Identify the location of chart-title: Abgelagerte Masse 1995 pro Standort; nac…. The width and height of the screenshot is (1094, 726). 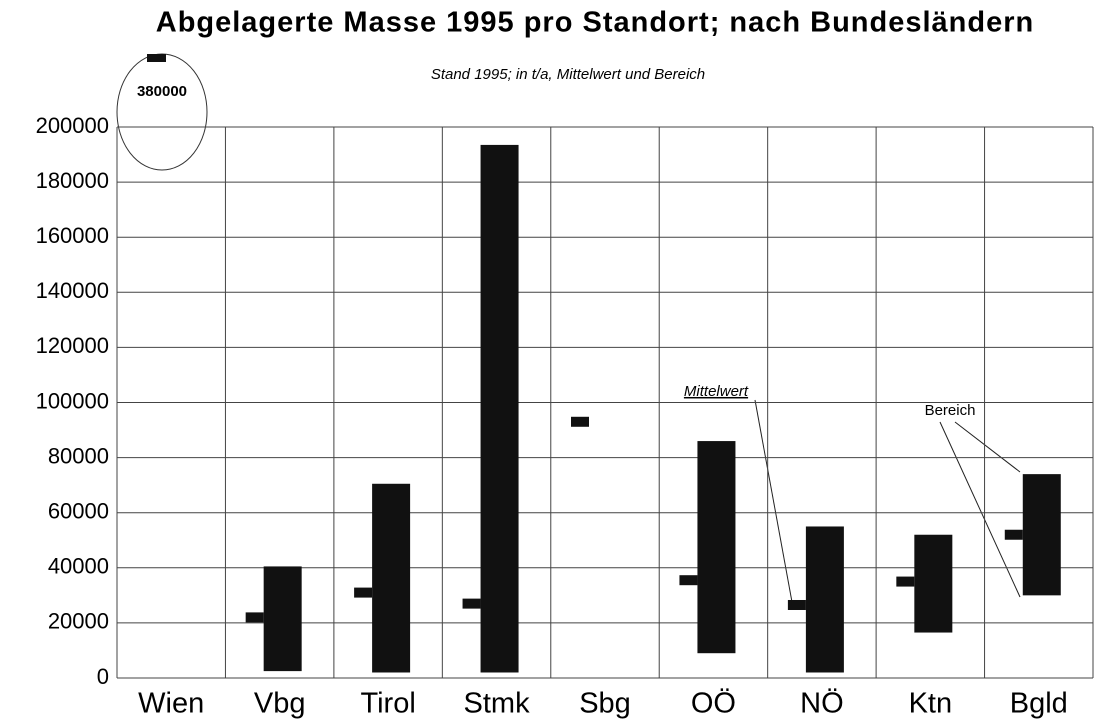
(595, 23).